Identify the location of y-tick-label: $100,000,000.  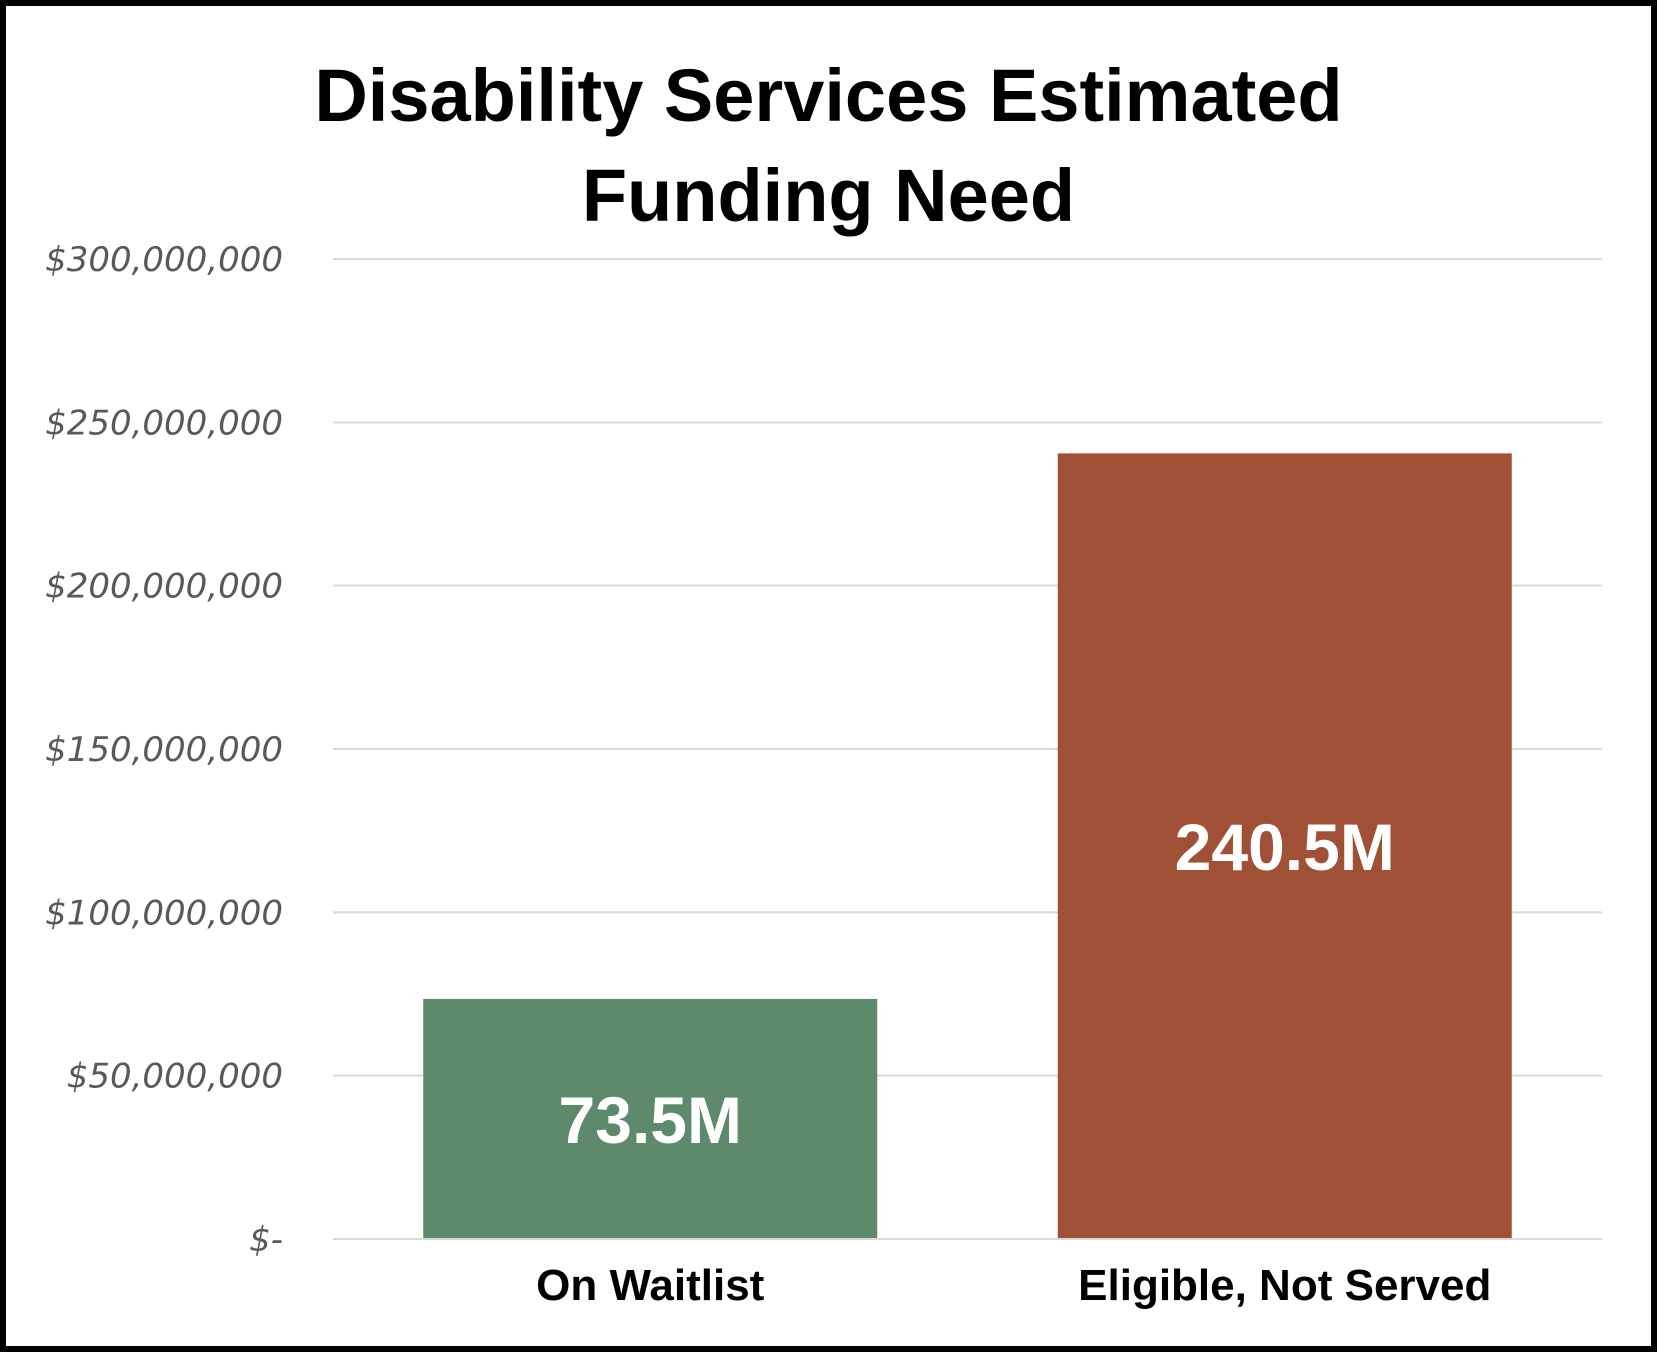
(164, 913).